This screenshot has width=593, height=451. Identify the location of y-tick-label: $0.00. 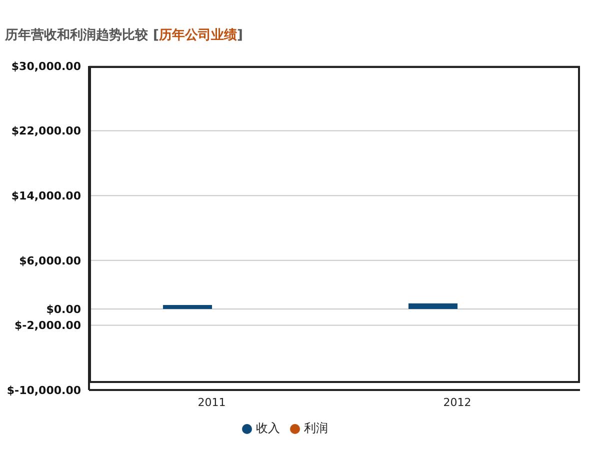
(64, 309).